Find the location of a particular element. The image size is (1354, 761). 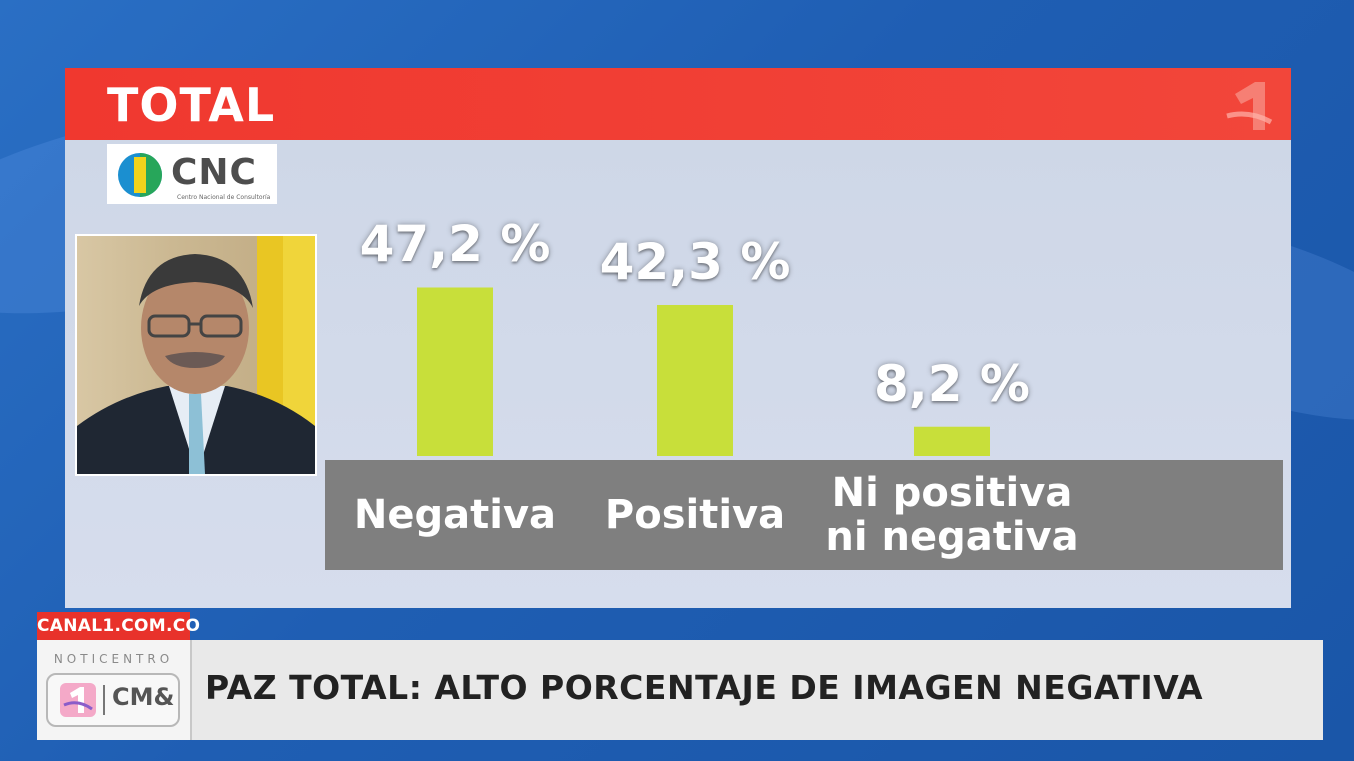

person-portrait is located at coordinates (196, 355).